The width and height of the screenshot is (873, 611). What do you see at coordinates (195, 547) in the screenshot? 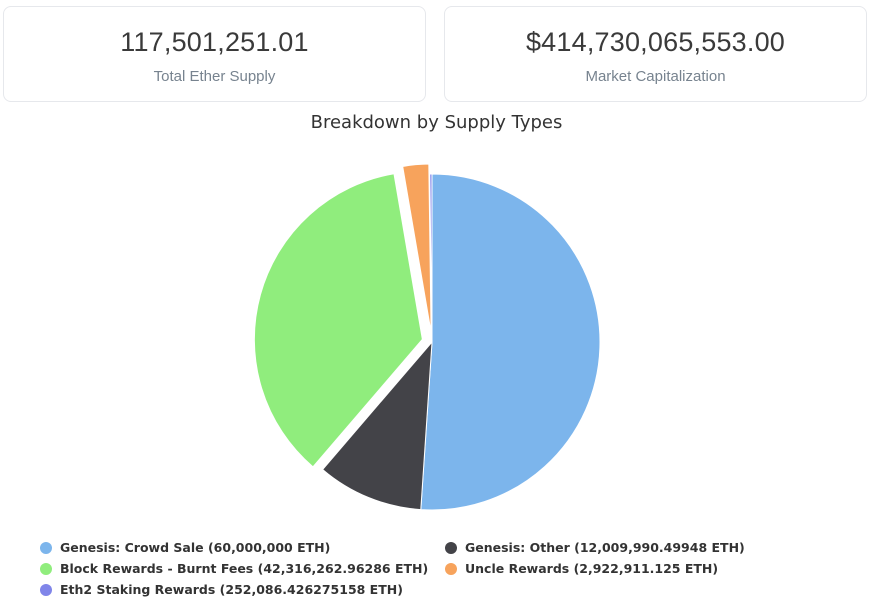
I see `legend-label-0: Genesis: Crowd Sale (60,000,000 ETH)` at bounding box center [195, 547].